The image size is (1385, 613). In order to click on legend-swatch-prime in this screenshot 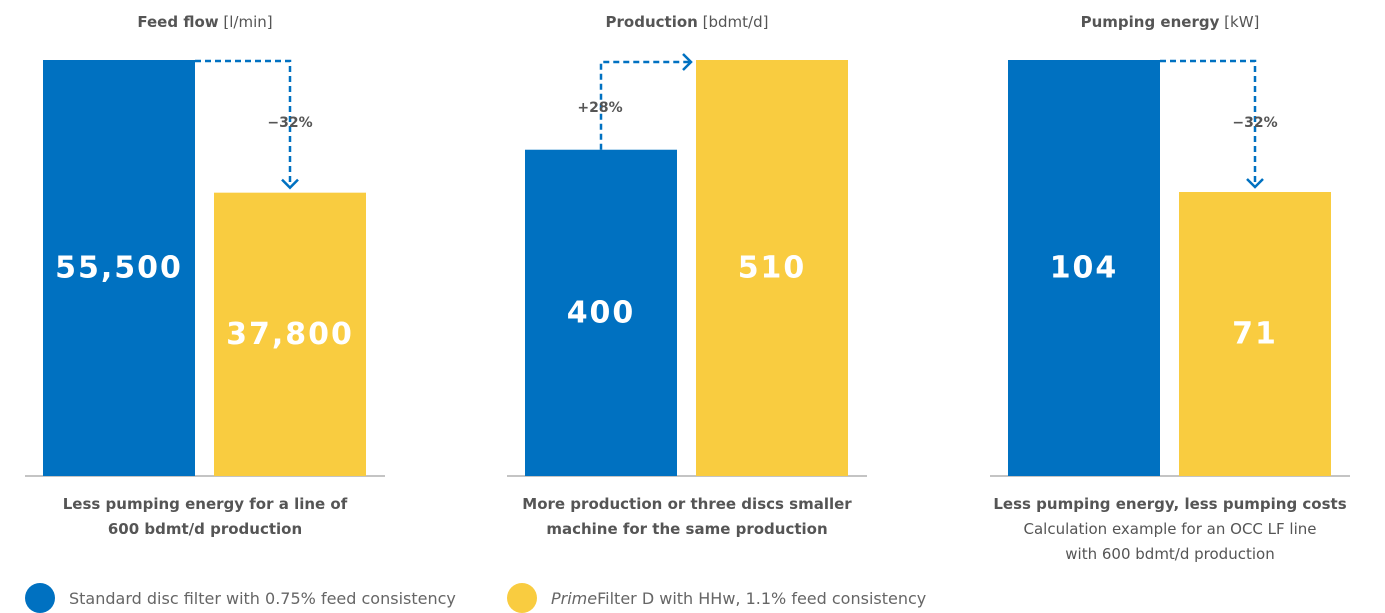, I will do `click(522, 598)`.